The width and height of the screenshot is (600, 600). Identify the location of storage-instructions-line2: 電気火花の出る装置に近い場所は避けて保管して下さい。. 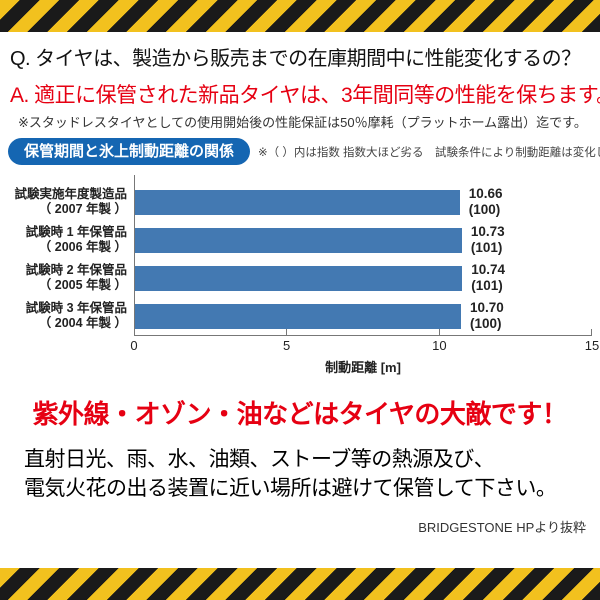
(290, 488).